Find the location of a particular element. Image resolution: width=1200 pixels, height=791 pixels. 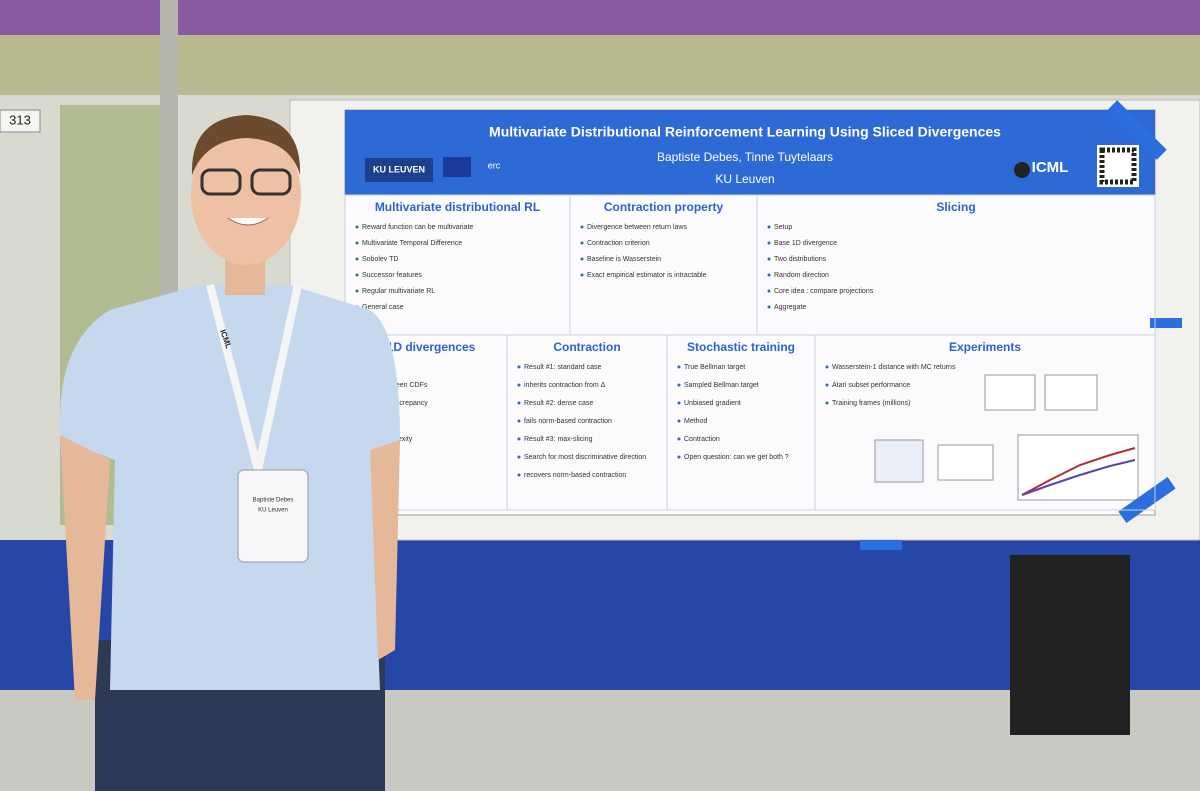

section-item: Base 1D divergence is located at coordinates (805, 243).